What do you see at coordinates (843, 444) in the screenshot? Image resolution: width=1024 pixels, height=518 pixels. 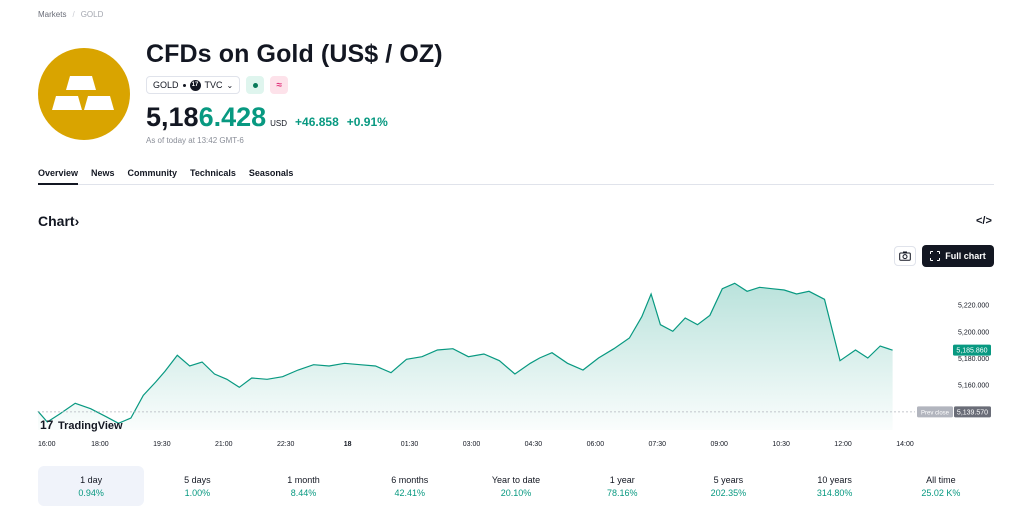 I see `x-tick-label: 12:00` at bounding box center [843, 444].